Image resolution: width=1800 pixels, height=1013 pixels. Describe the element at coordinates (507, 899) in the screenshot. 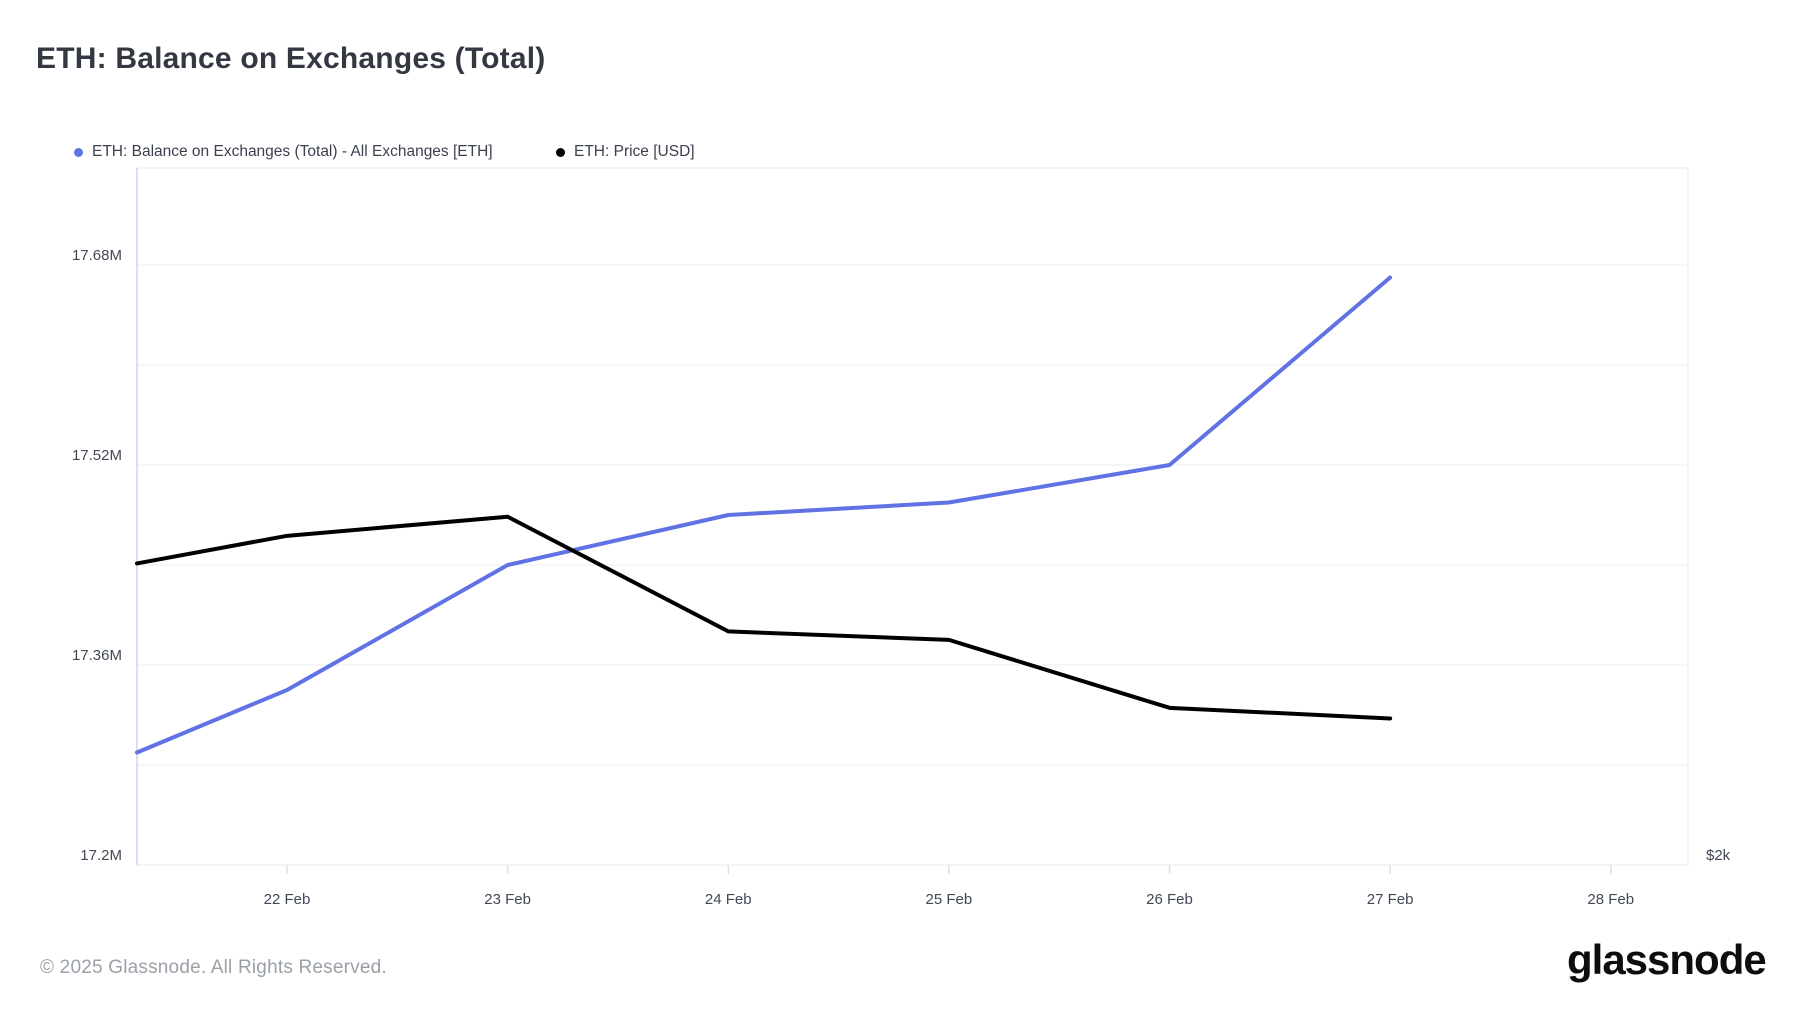

I see `x-axis-label: 23 Feb` at that location.